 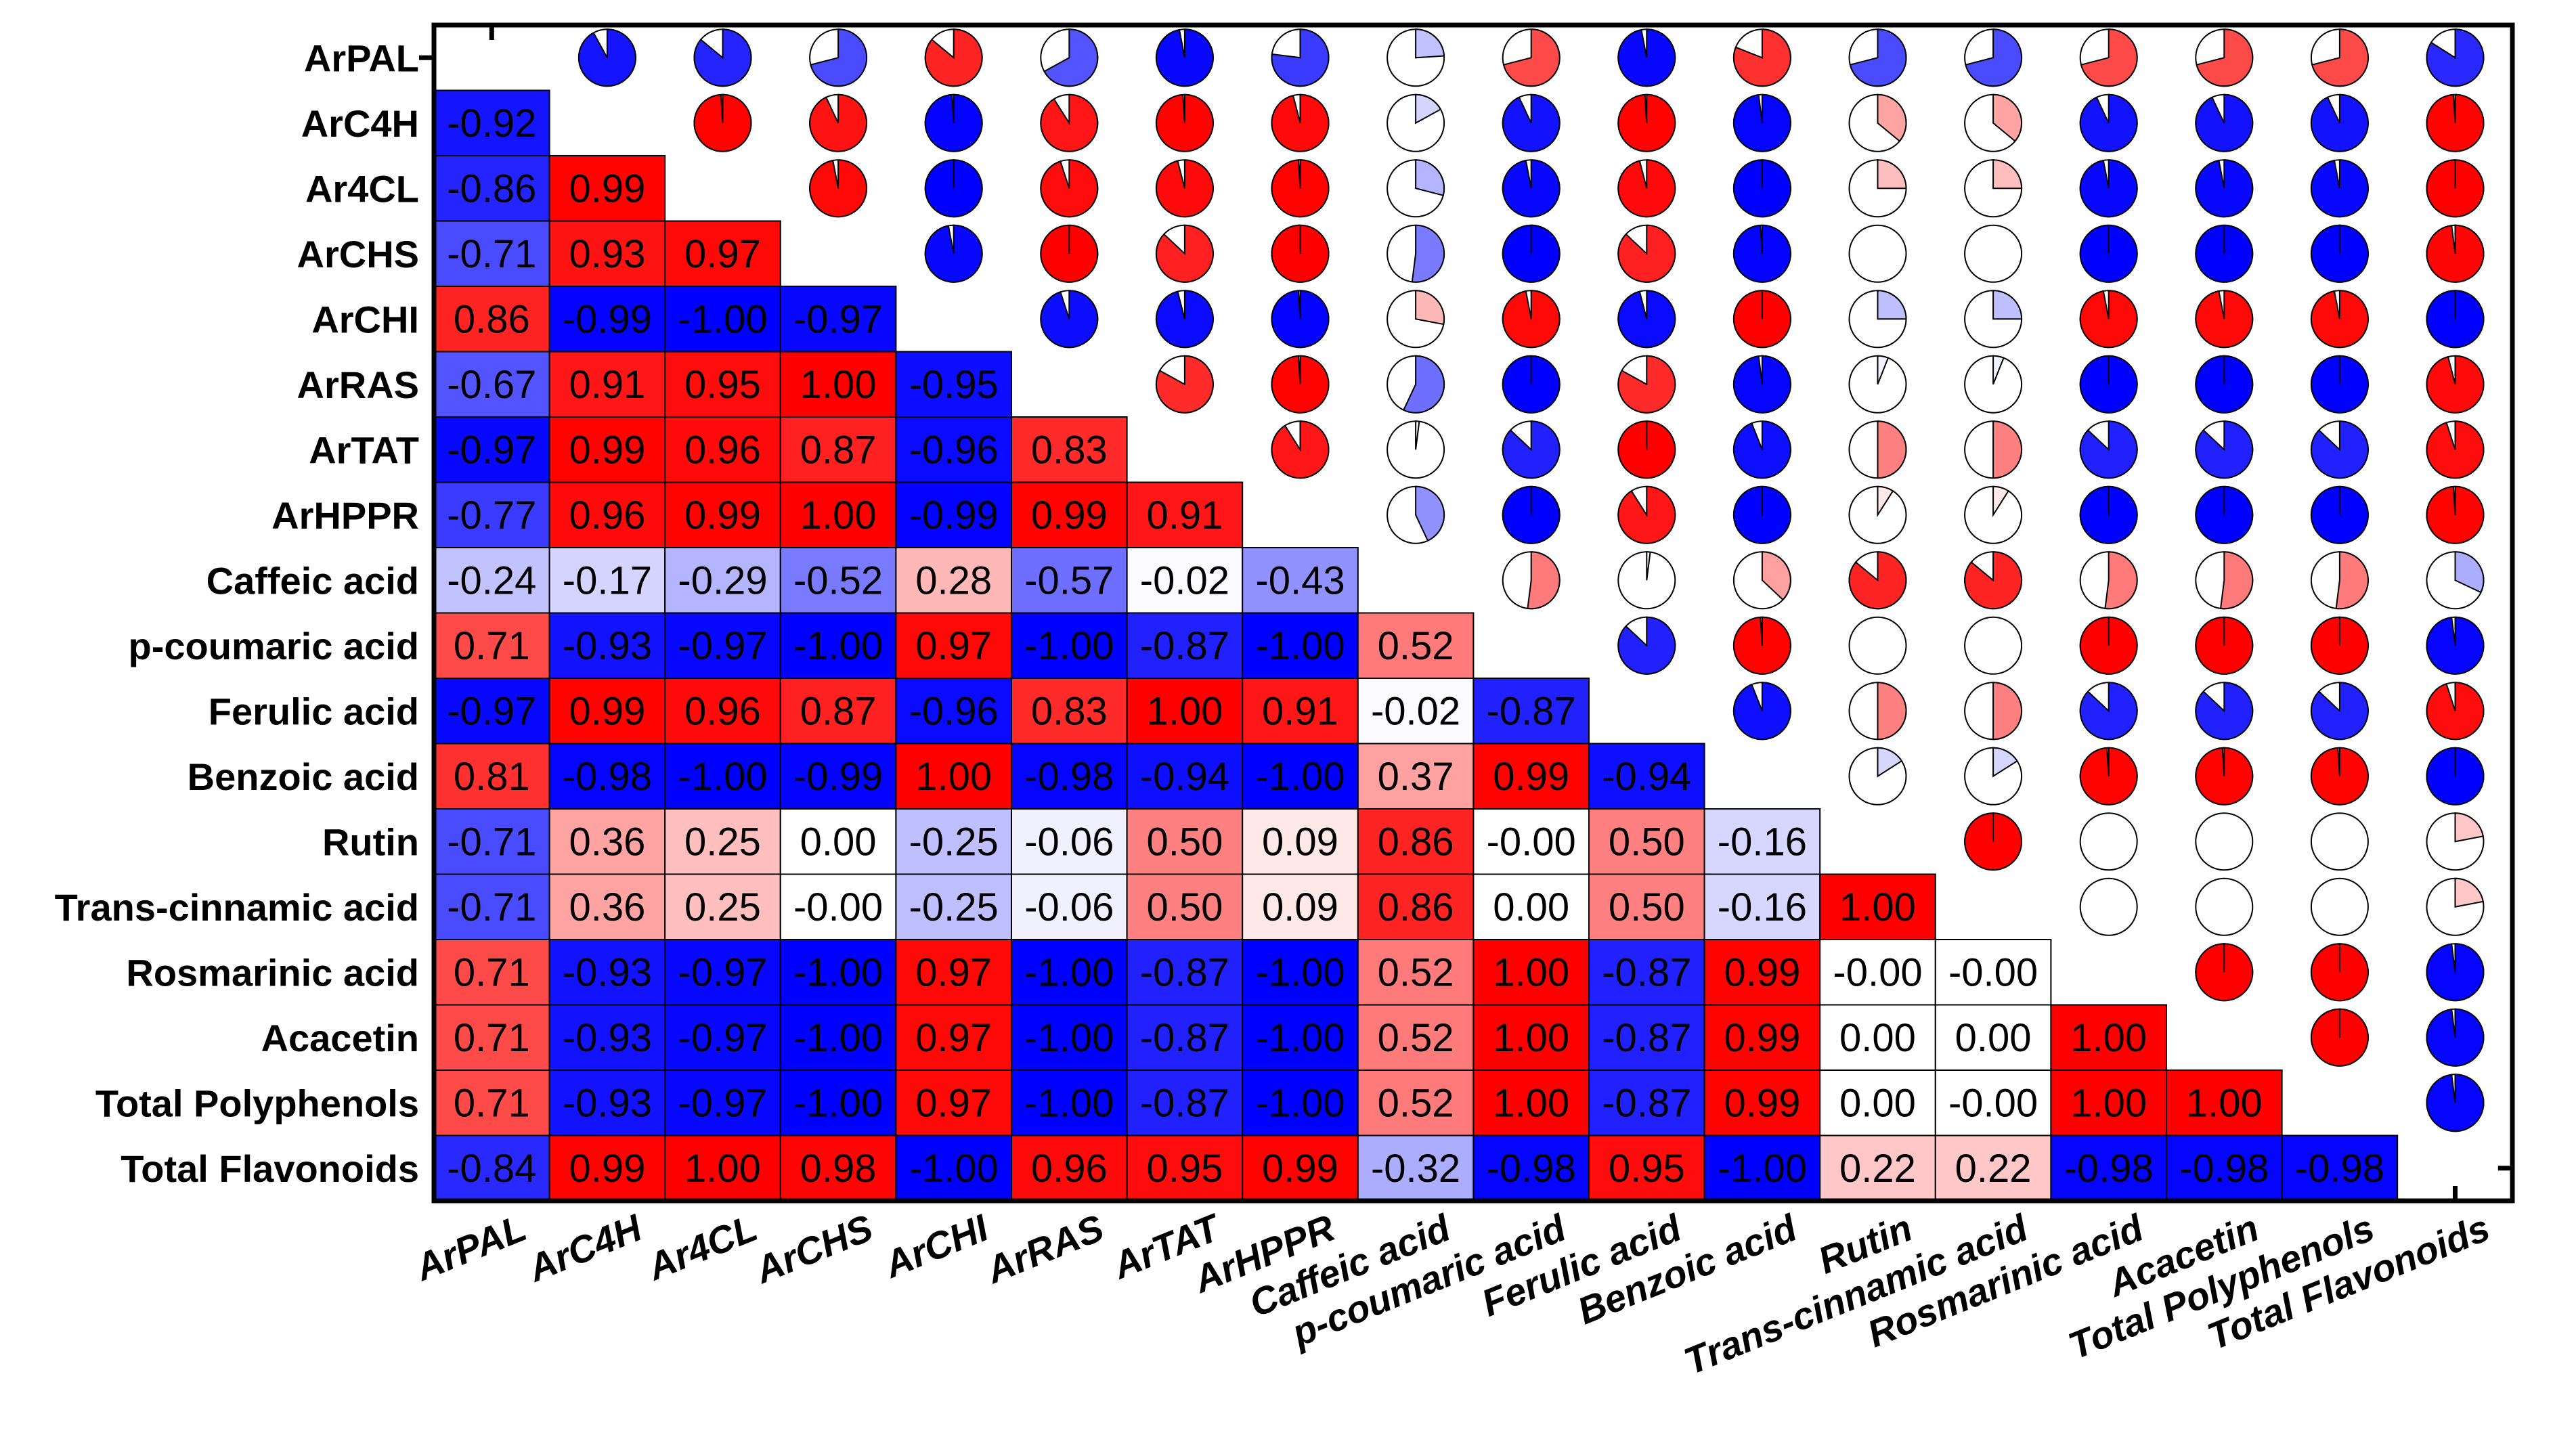 I want to click on cell-value-label-17-11: -1.00, so click(x=1762, y=1169).